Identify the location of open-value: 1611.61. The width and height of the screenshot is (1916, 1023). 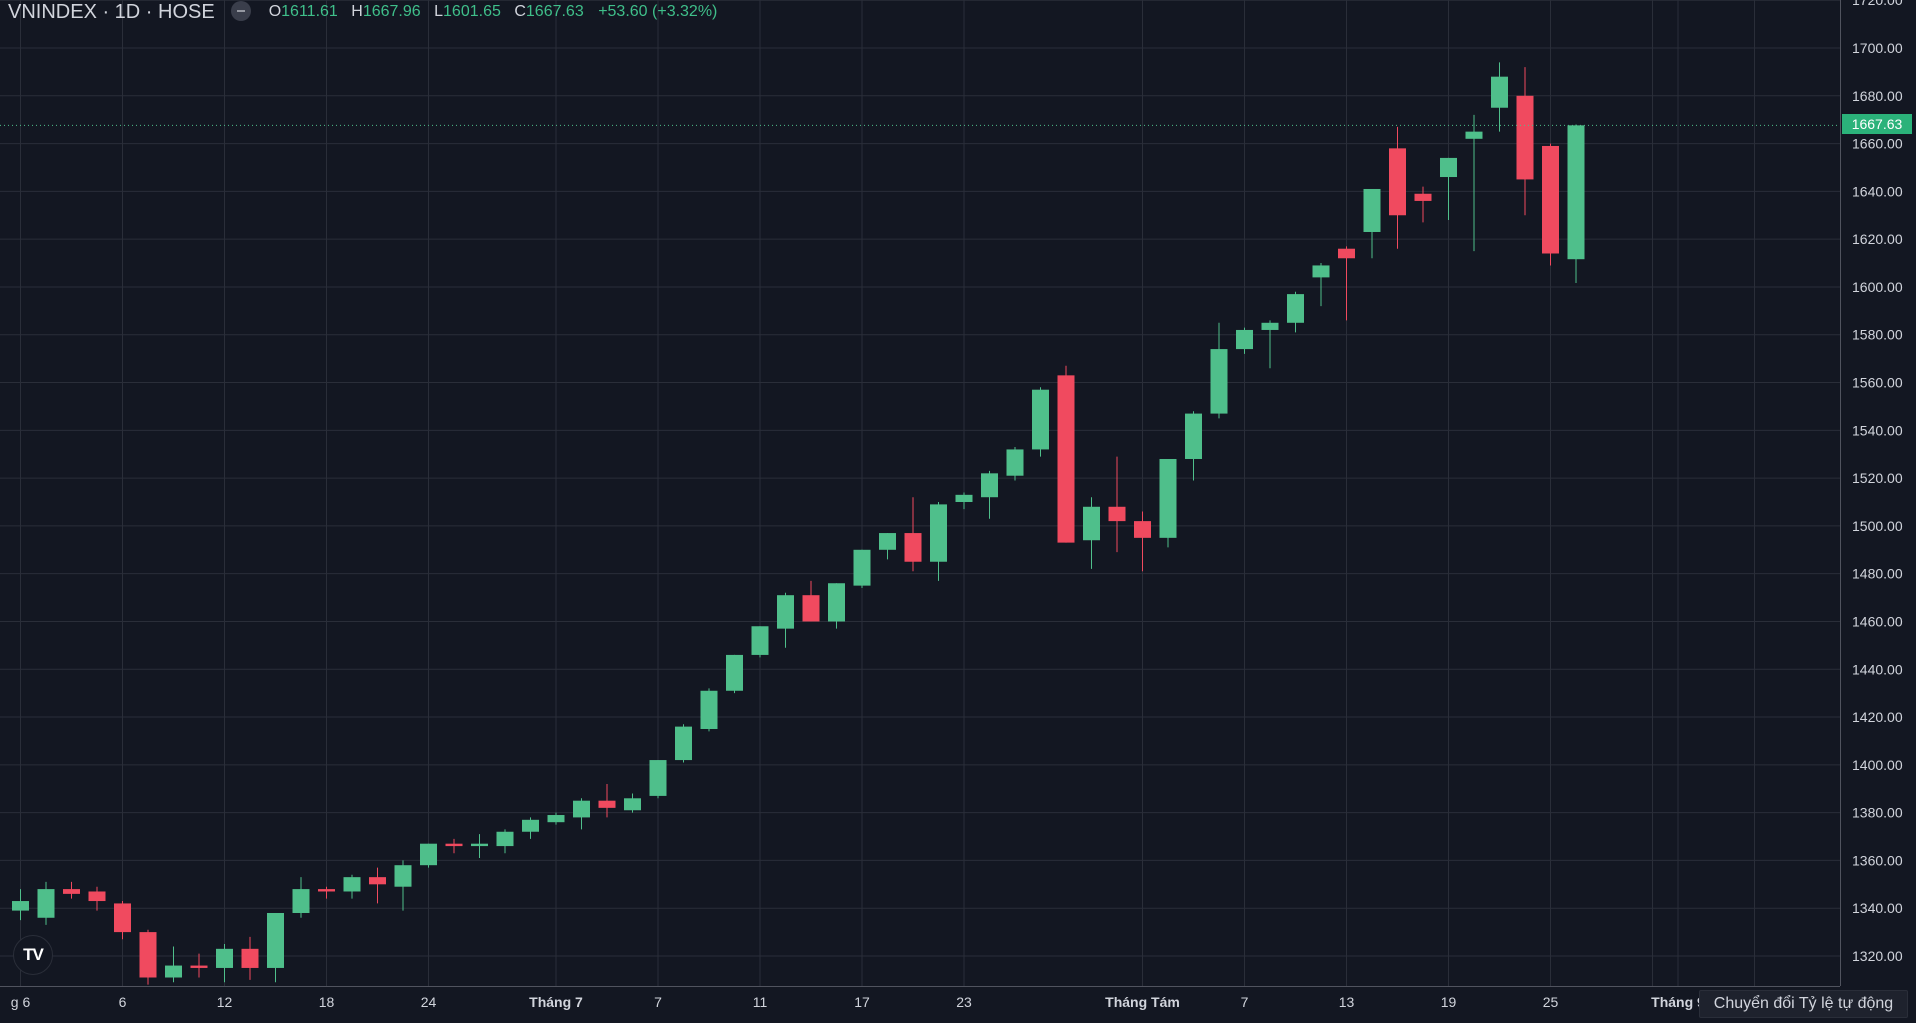
(309, 11).